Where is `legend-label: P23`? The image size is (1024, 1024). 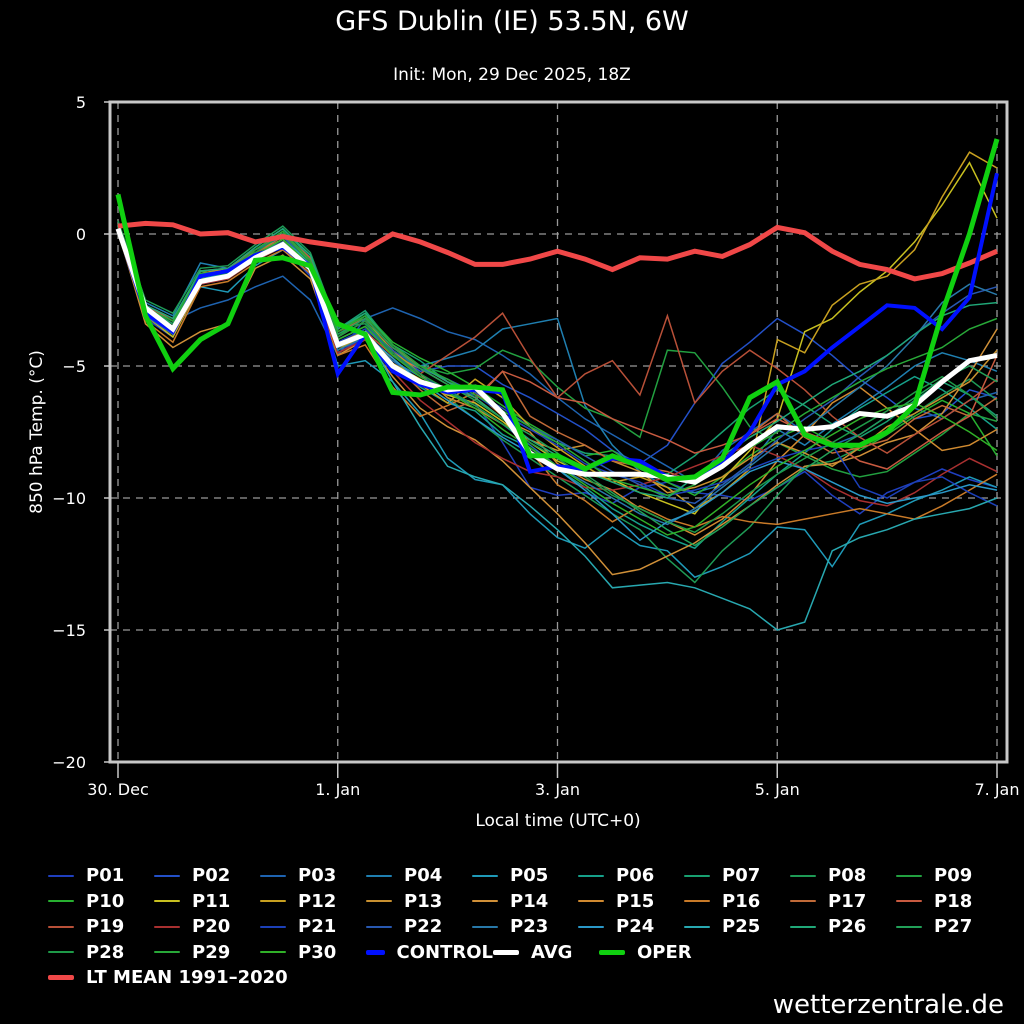
legend-label: P23 is located at coordinates (529, 927).